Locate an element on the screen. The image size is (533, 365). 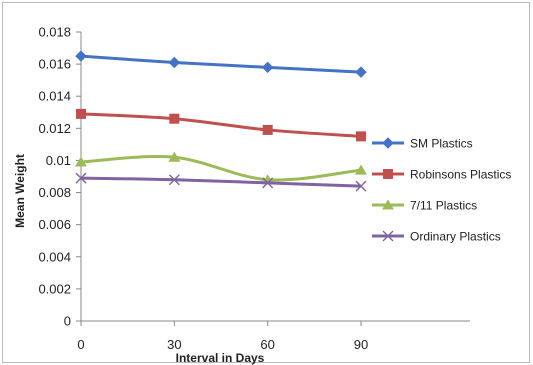
legend-item: SM Plastics is located at coordinates (422, 144).